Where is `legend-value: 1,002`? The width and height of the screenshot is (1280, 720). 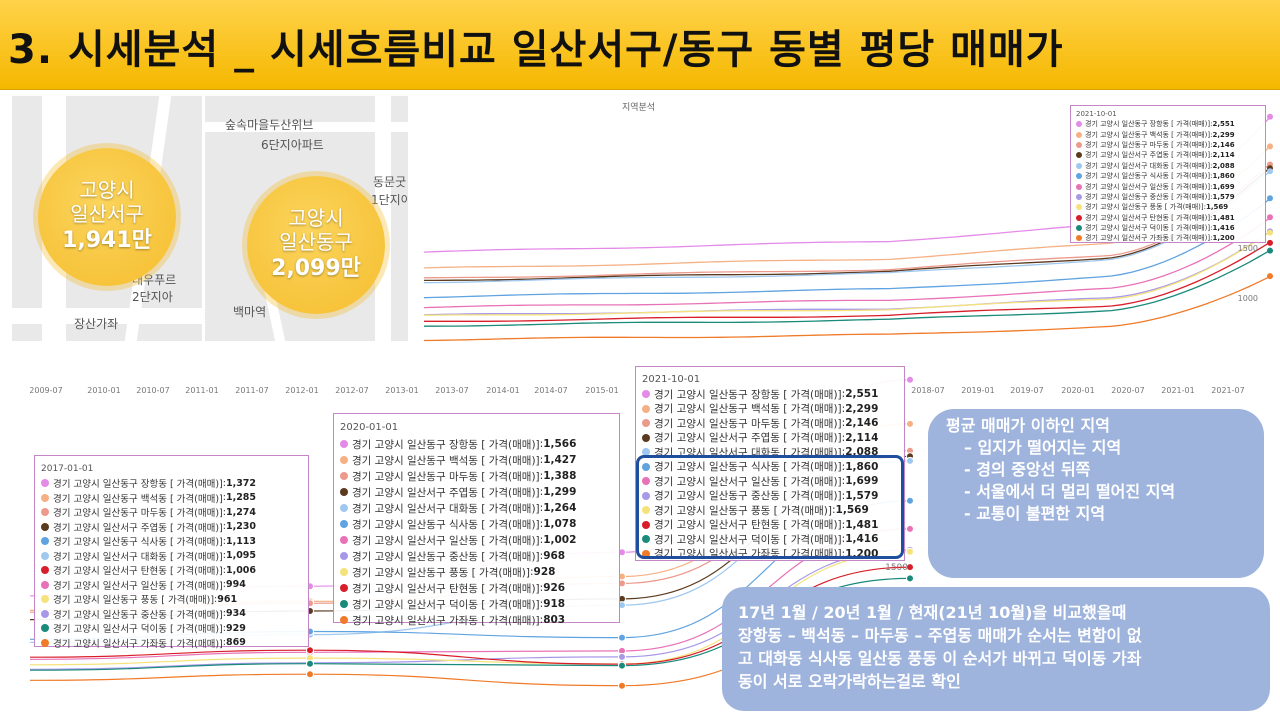 legend-value: 1,002 is located at coordinates (560, 540).